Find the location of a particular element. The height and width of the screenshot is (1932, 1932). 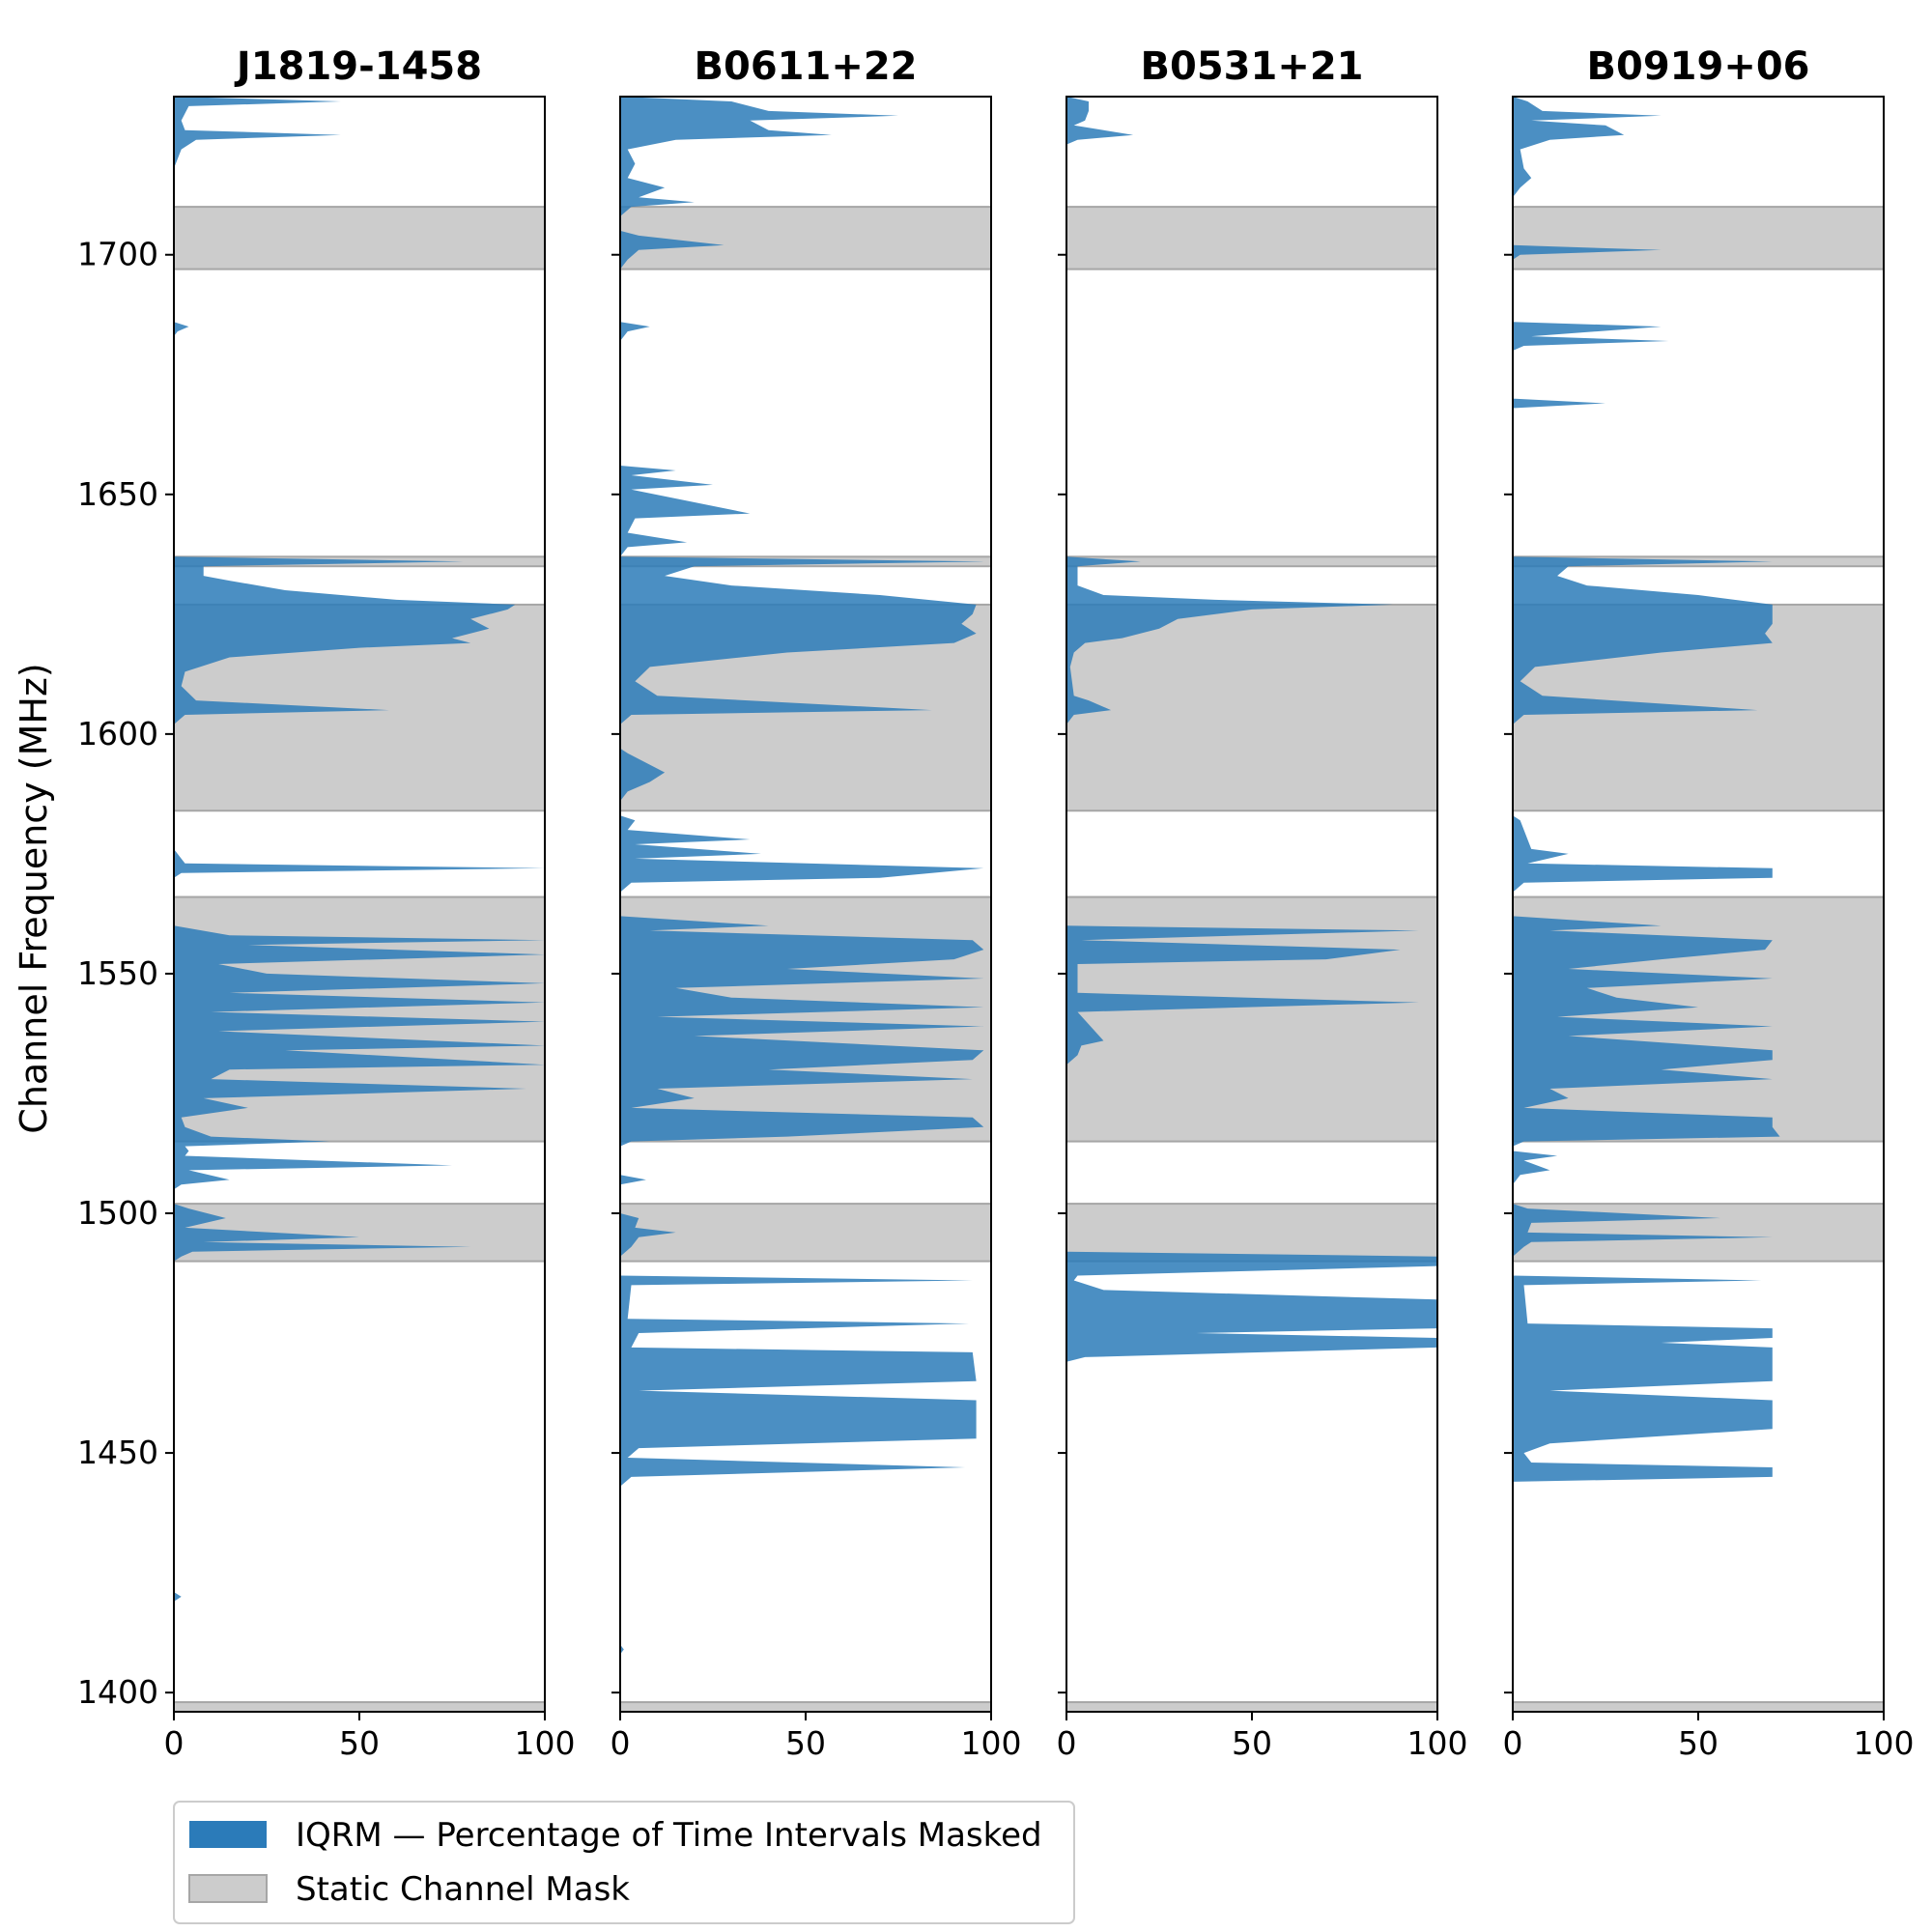

panel-title: B0919+06 is located at coordinates (1698, 66).